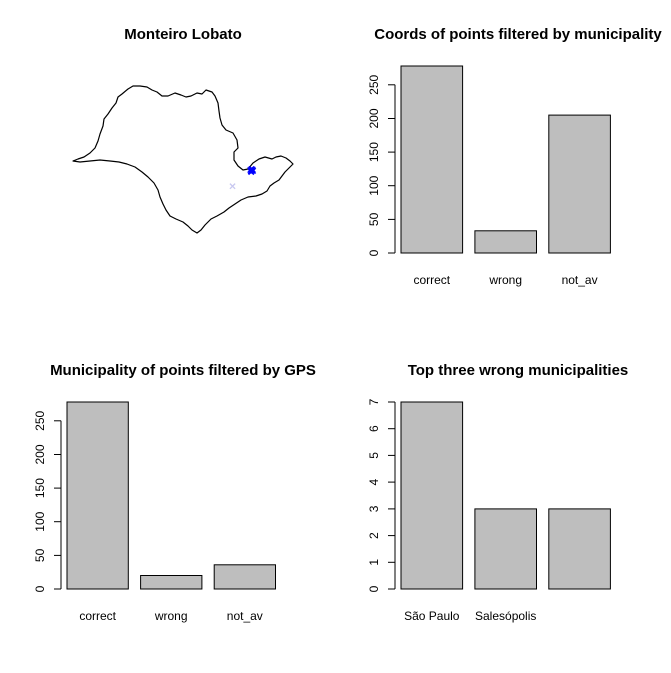  I want to click on chart-title: Municipality of points filtered by GPS, so click(183, 370).